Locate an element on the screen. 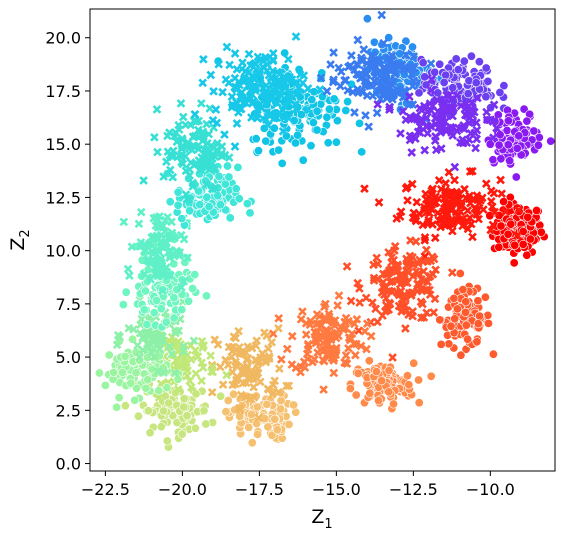 This screenshot has width=563, height=537. y-tick-label: 0.0 is located at coordinates (68, 464).